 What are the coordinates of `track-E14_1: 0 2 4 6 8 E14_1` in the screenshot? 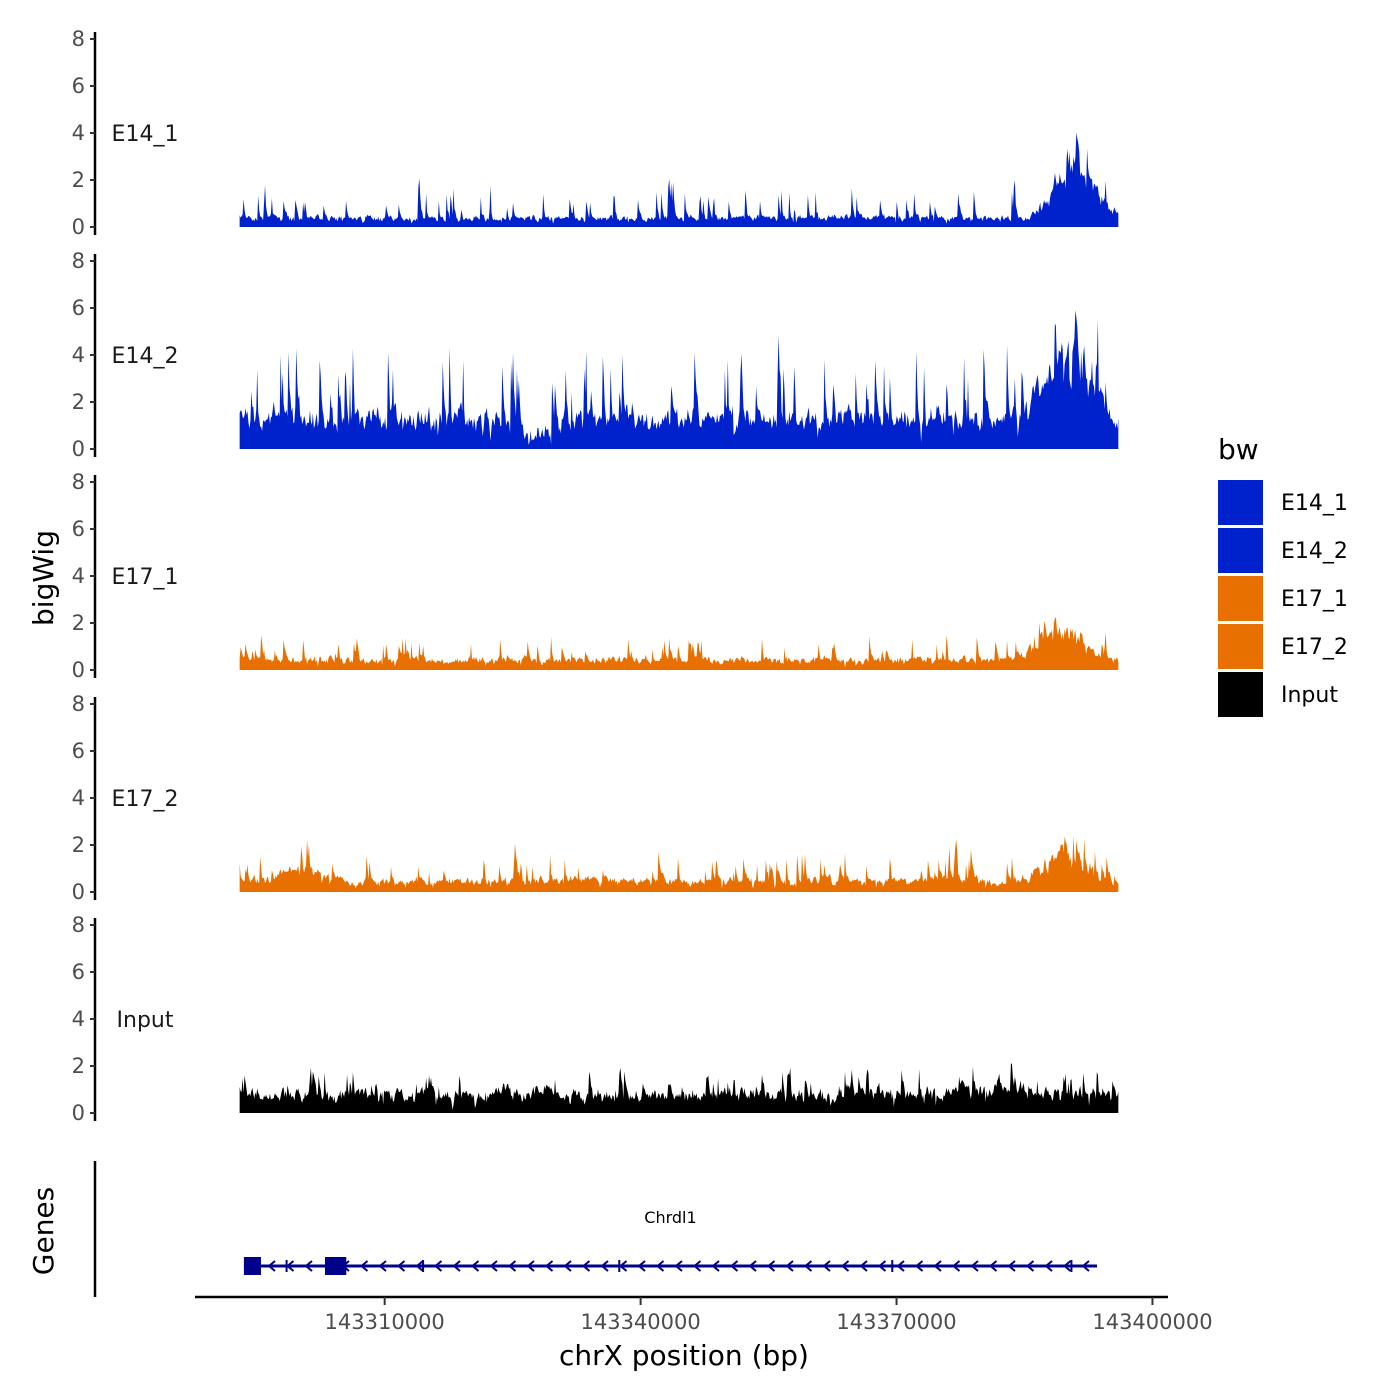 It's located at (595, 133).